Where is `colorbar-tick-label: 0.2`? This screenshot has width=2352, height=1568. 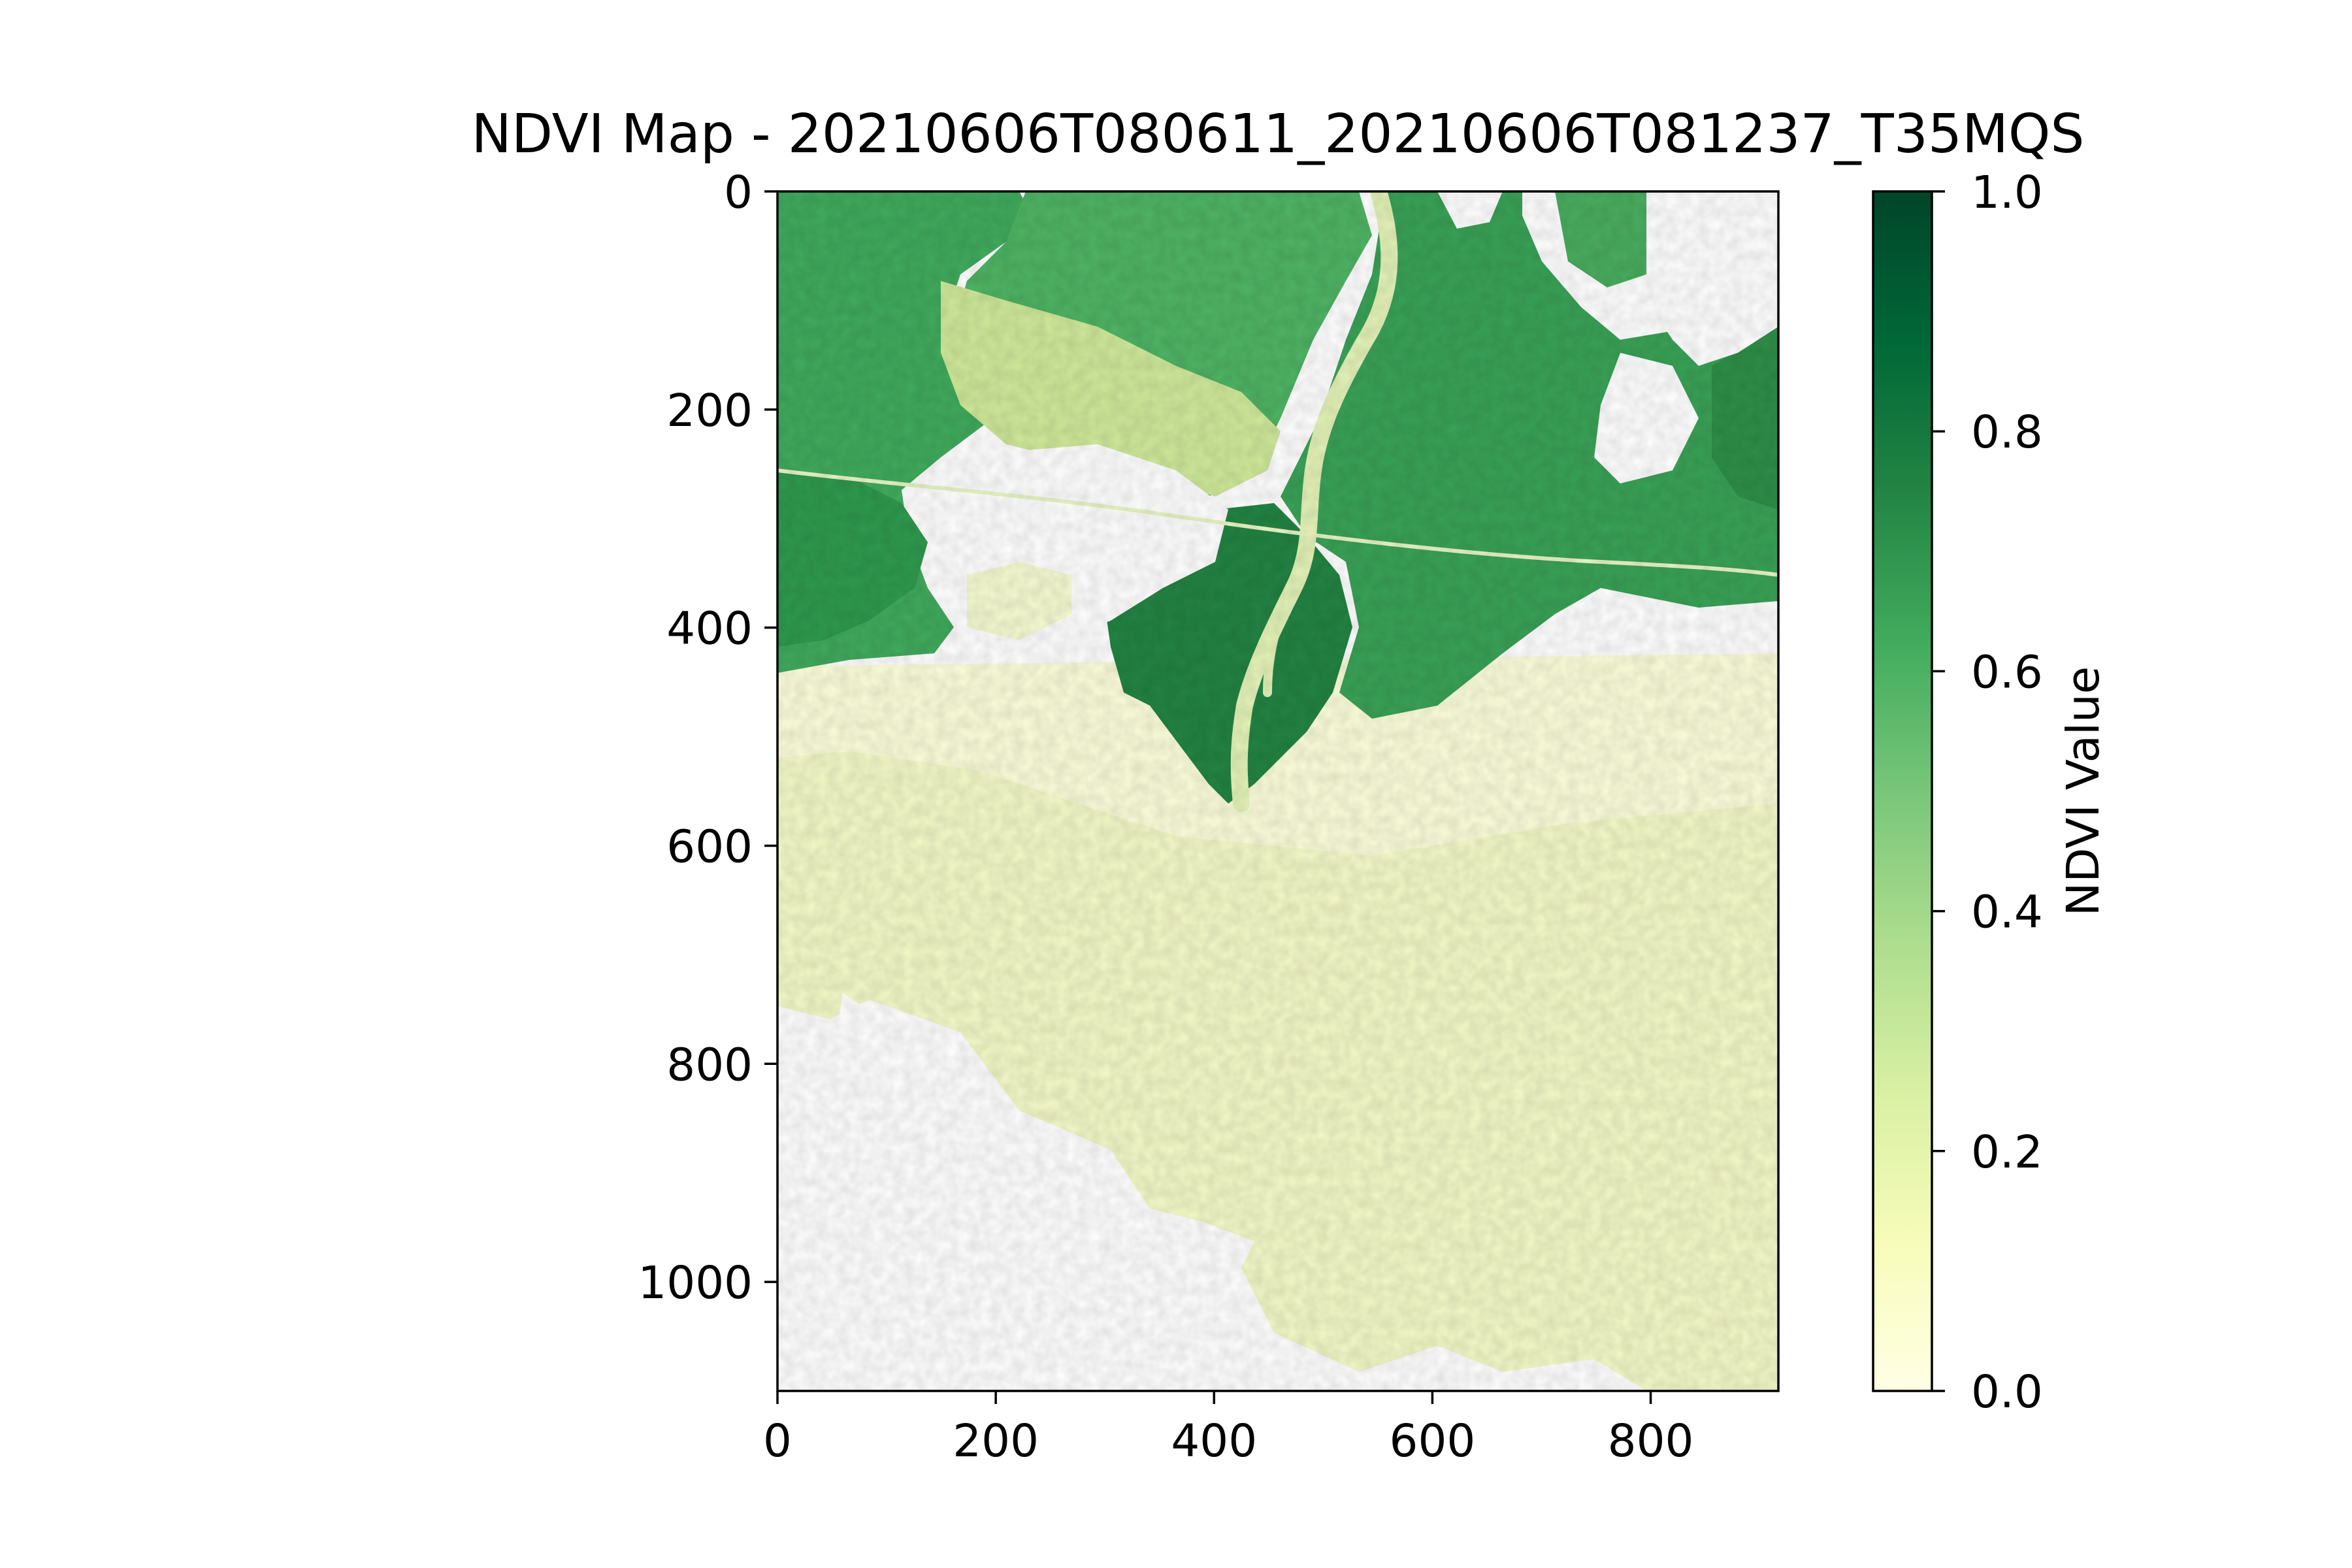
colorbar-tick-label: 0.2 is located at coordinates (2007, 1152).